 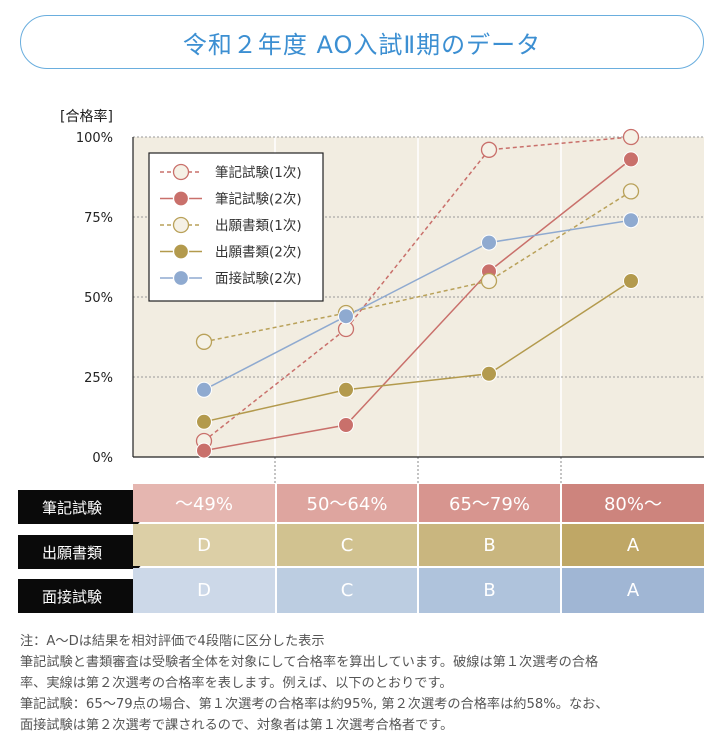 What do you see at coordinates (102, 458) in the screenshot?
I see `y-tick-label: 0%` at bounding box center [102, 458].